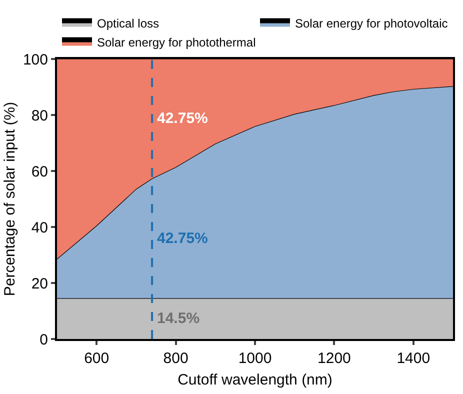 This screenshot has width=463, height=394. I want to click on x-tick-label: 800, so click(175, 358).